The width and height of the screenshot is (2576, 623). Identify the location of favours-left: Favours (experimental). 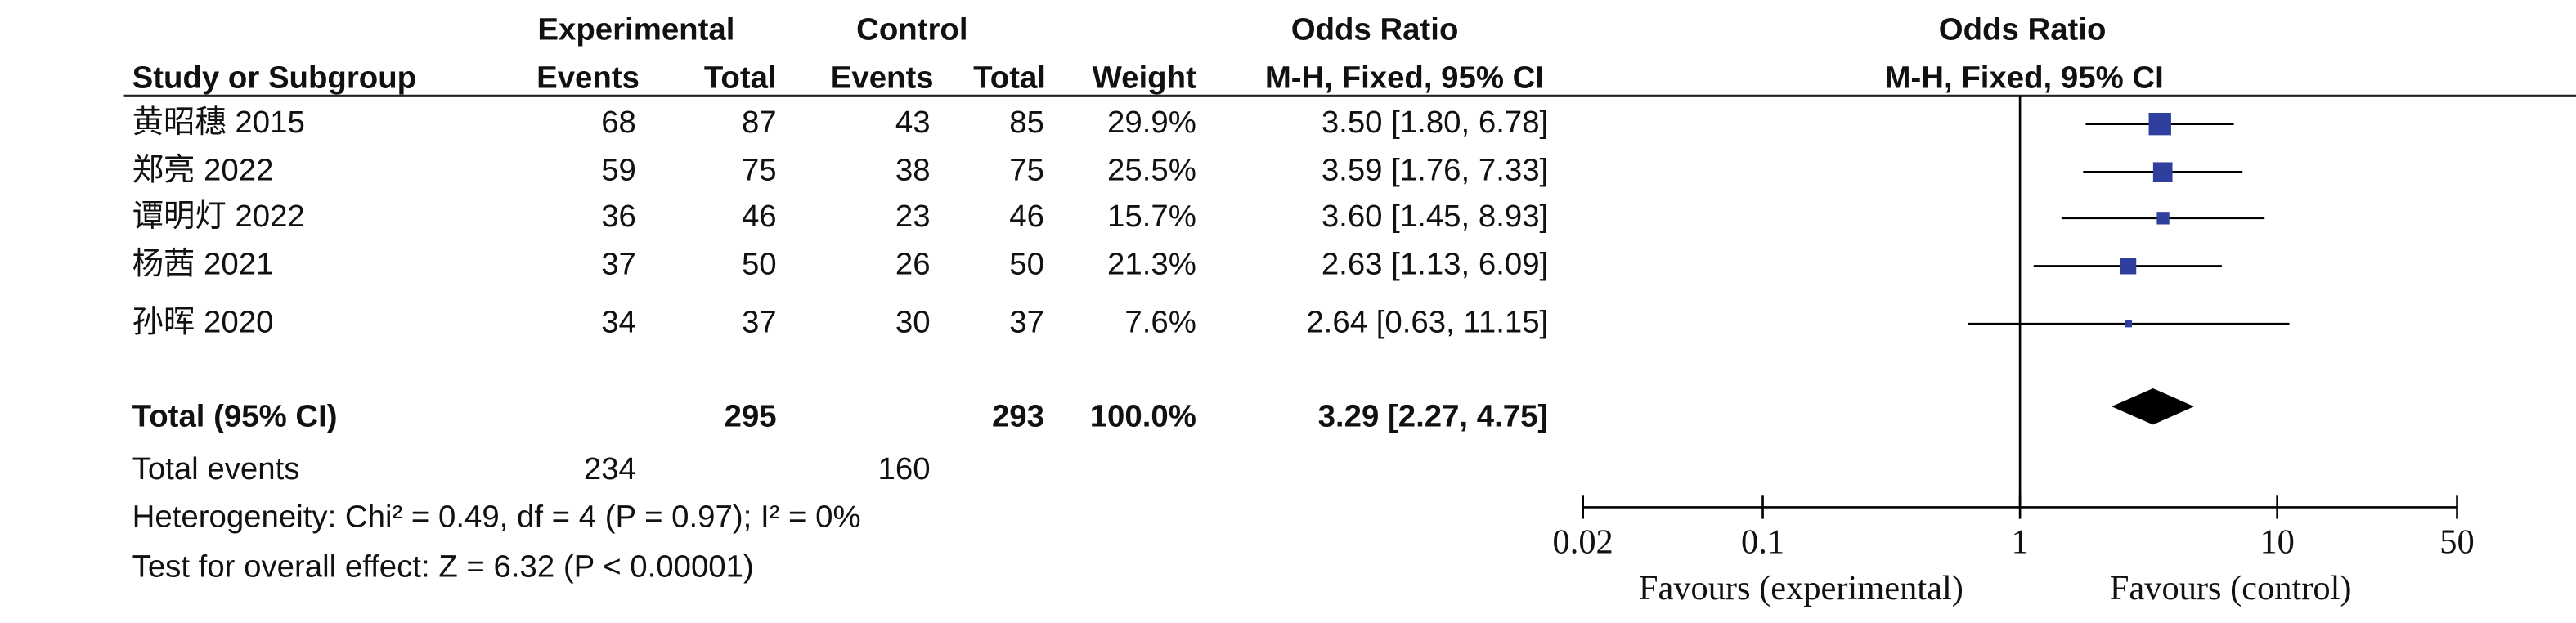
(1801, 588).